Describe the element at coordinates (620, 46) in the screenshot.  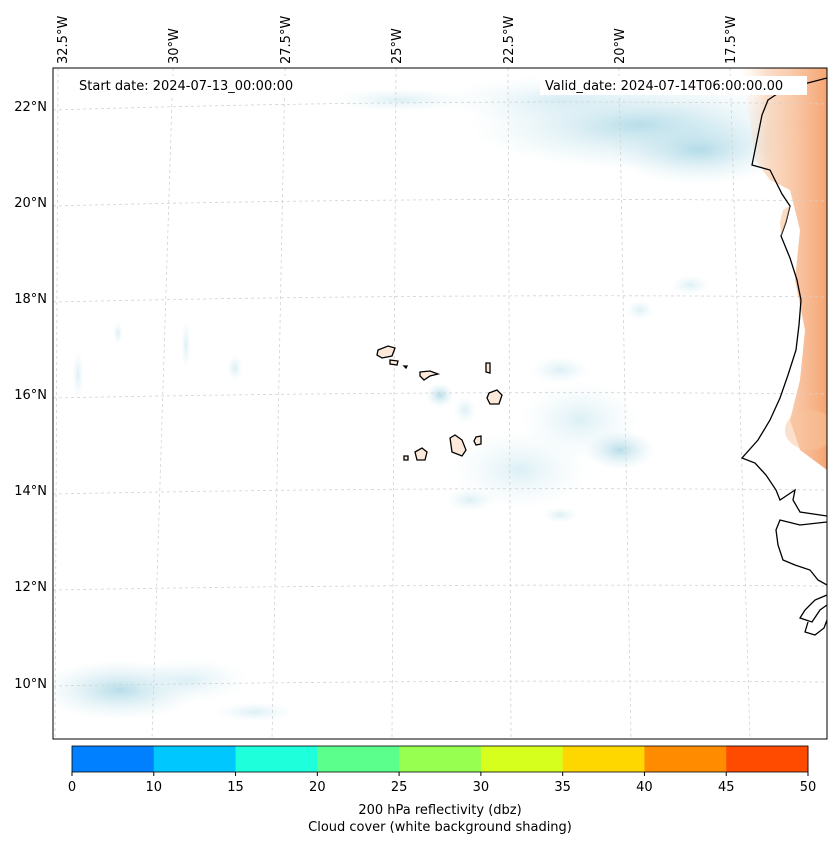
I see `lon-label: 20°W` at that location.